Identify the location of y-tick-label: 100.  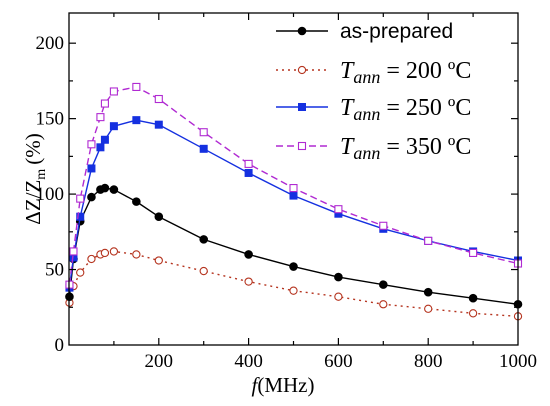
(50, 194).